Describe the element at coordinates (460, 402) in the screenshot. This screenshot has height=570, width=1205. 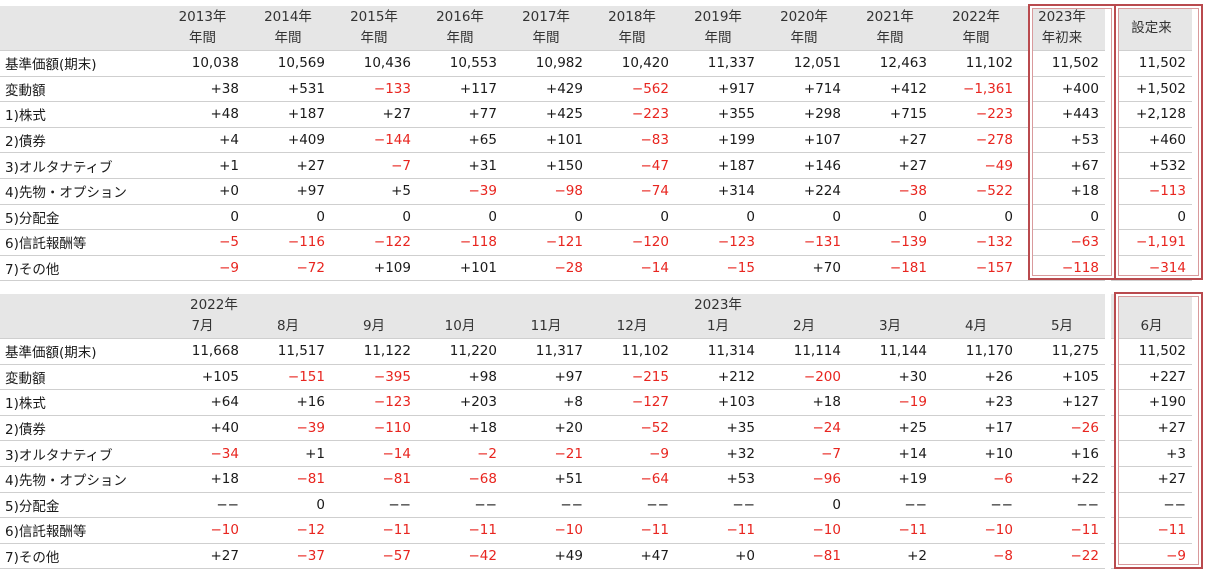
I see `value-cell: +203` at that location.